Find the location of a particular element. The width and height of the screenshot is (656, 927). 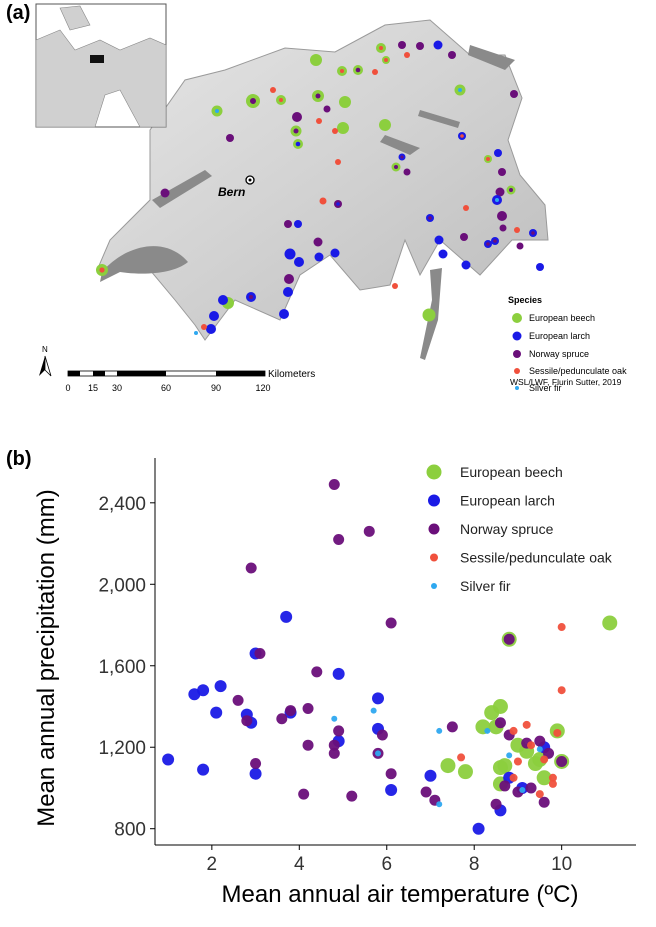

legend-label-european-larch: European larch is located at coordinates (507, 501).